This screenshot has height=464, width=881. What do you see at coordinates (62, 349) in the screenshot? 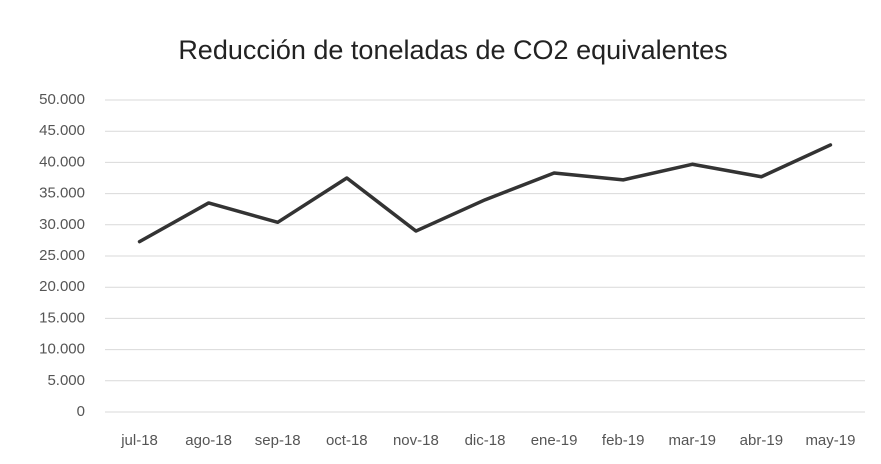
I see `y-tick-label: 10.000` at bounding box center [62, 349].